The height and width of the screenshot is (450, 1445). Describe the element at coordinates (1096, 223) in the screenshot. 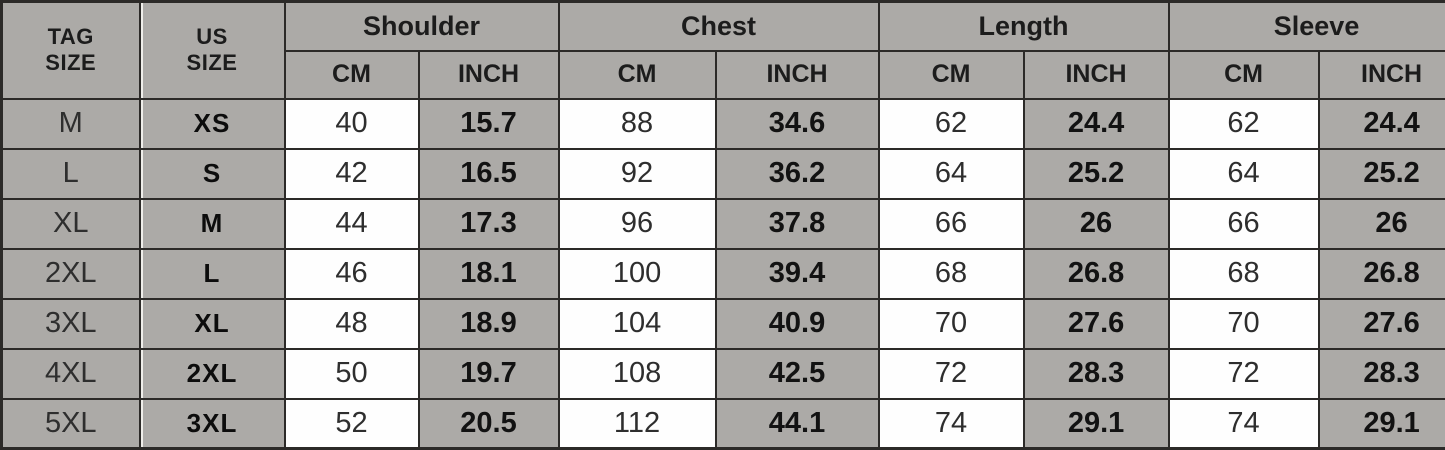

I see `cell-length-inch: 26` at that location.